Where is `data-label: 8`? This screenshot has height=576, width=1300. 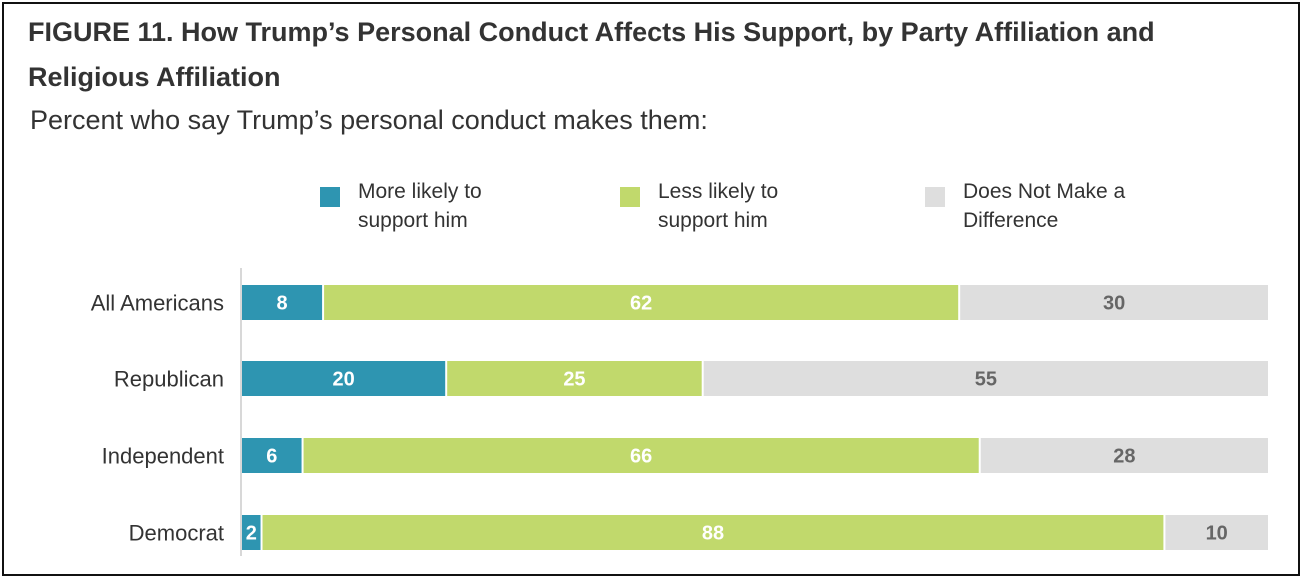 data-label: 8 is located at coordinates (281, 304).